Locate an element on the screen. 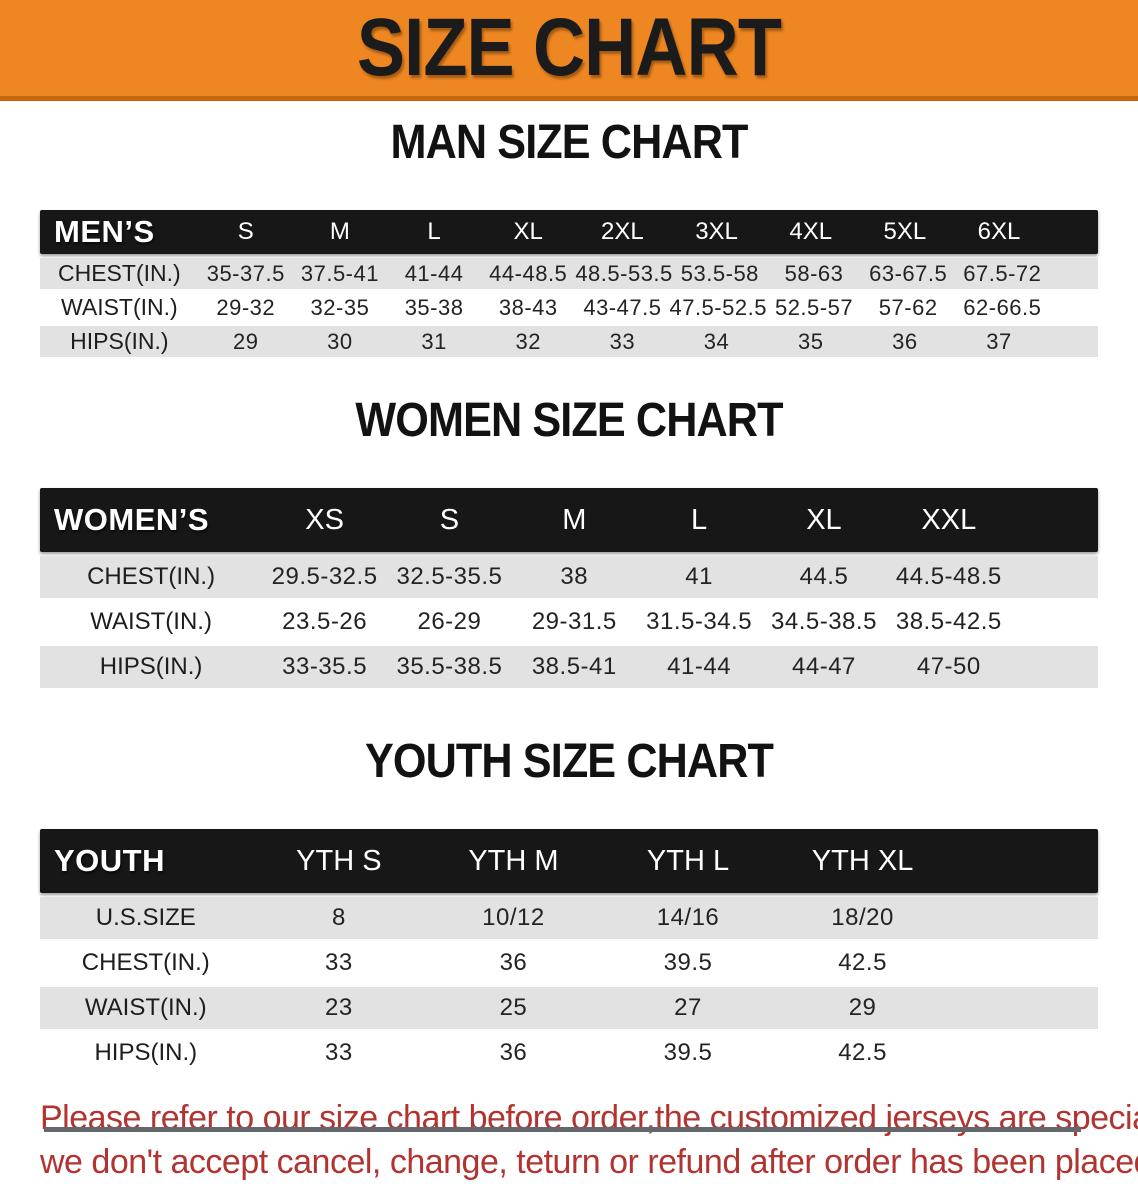 This screenshot has width=1138, height=1184. measure-value: 8 is located at coordinates (338, 918).